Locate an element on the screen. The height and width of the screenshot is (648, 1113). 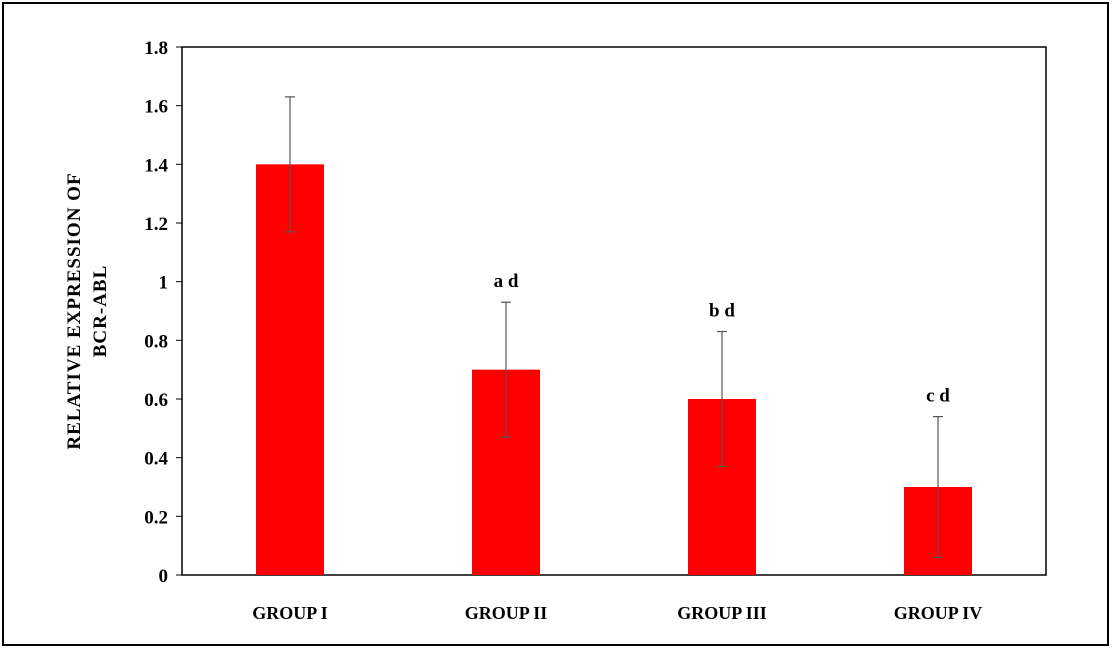
x-category-label: GROUP I is located at coordinates (290, 613).